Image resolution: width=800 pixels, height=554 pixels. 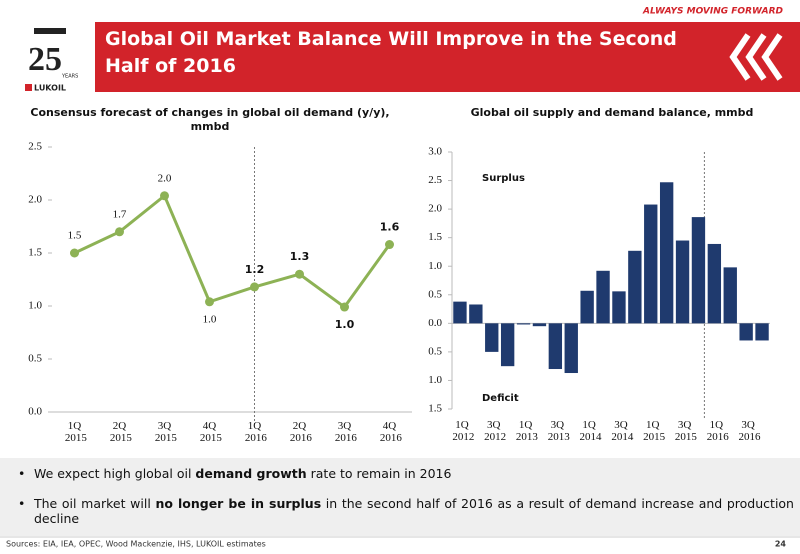 I want to click on chevrons, so click(x=756, y=57).